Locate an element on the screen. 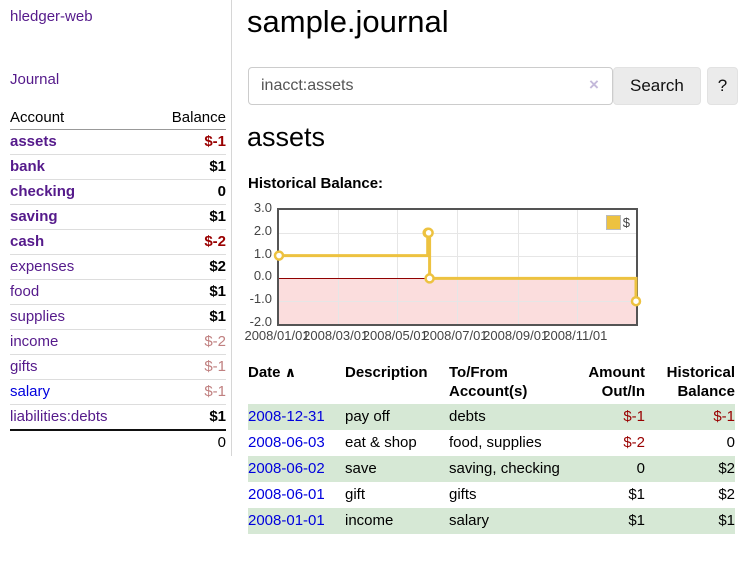 The image size is (742, 582). transaction-amount: 0 is located at coordinates (640, 468).